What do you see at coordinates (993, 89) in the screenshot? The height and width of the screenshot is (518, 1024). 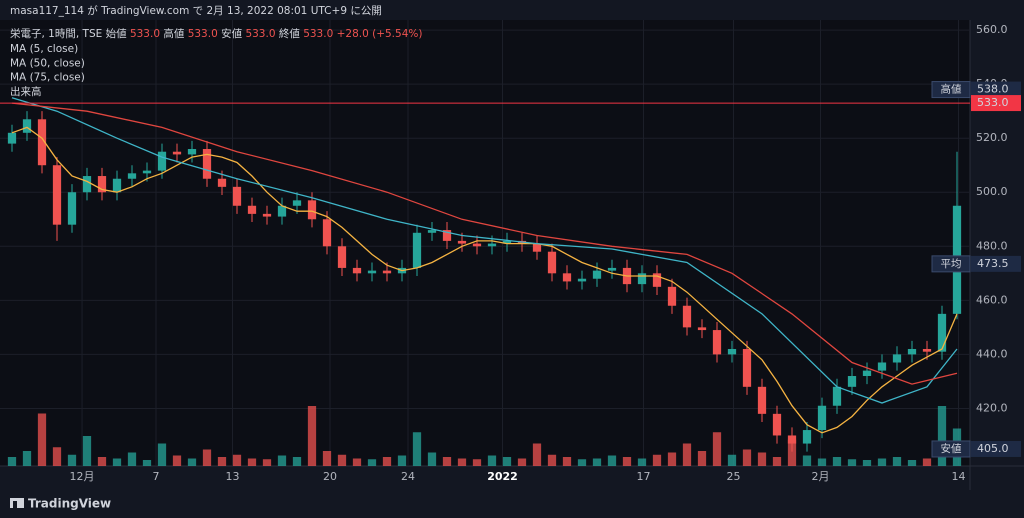 I see `price-value: 538.0` at bounding box center [993, 89].